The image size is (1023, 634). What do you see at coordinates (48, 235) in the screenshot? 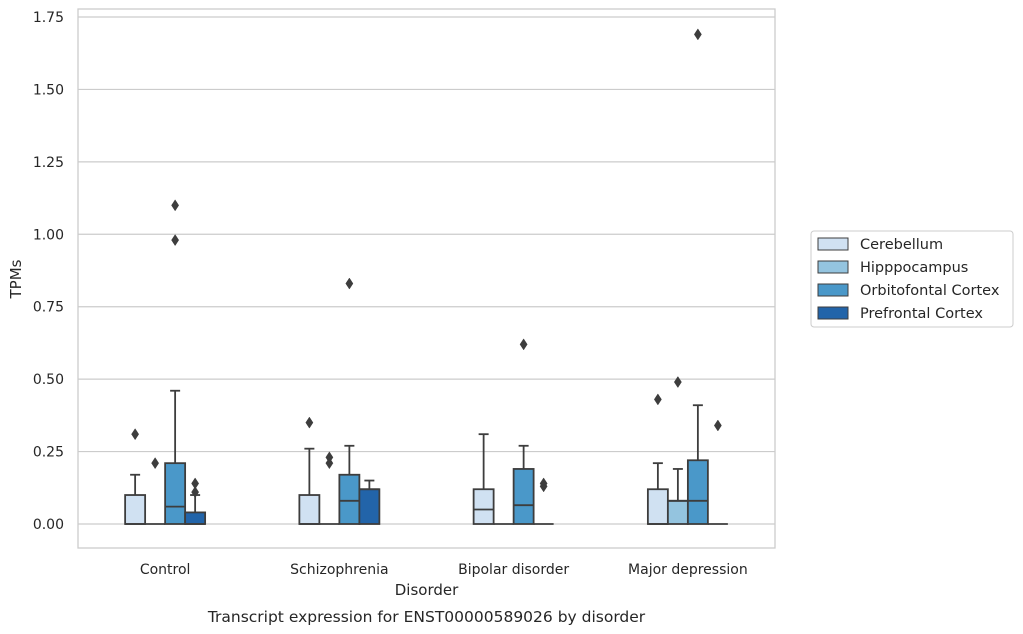
I see `y-tick-label: 1.00` at bounding box center [48, 235].